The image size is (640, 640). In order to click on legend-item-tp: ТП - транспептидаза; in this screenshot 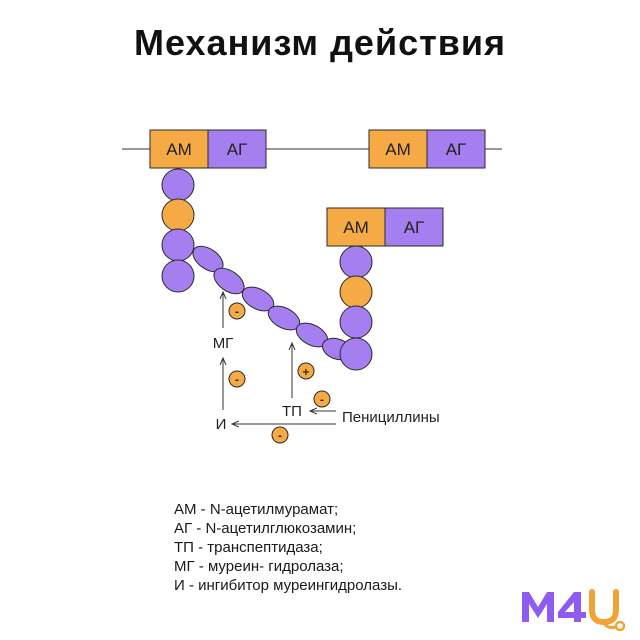, I will do `click(248, 547)`.